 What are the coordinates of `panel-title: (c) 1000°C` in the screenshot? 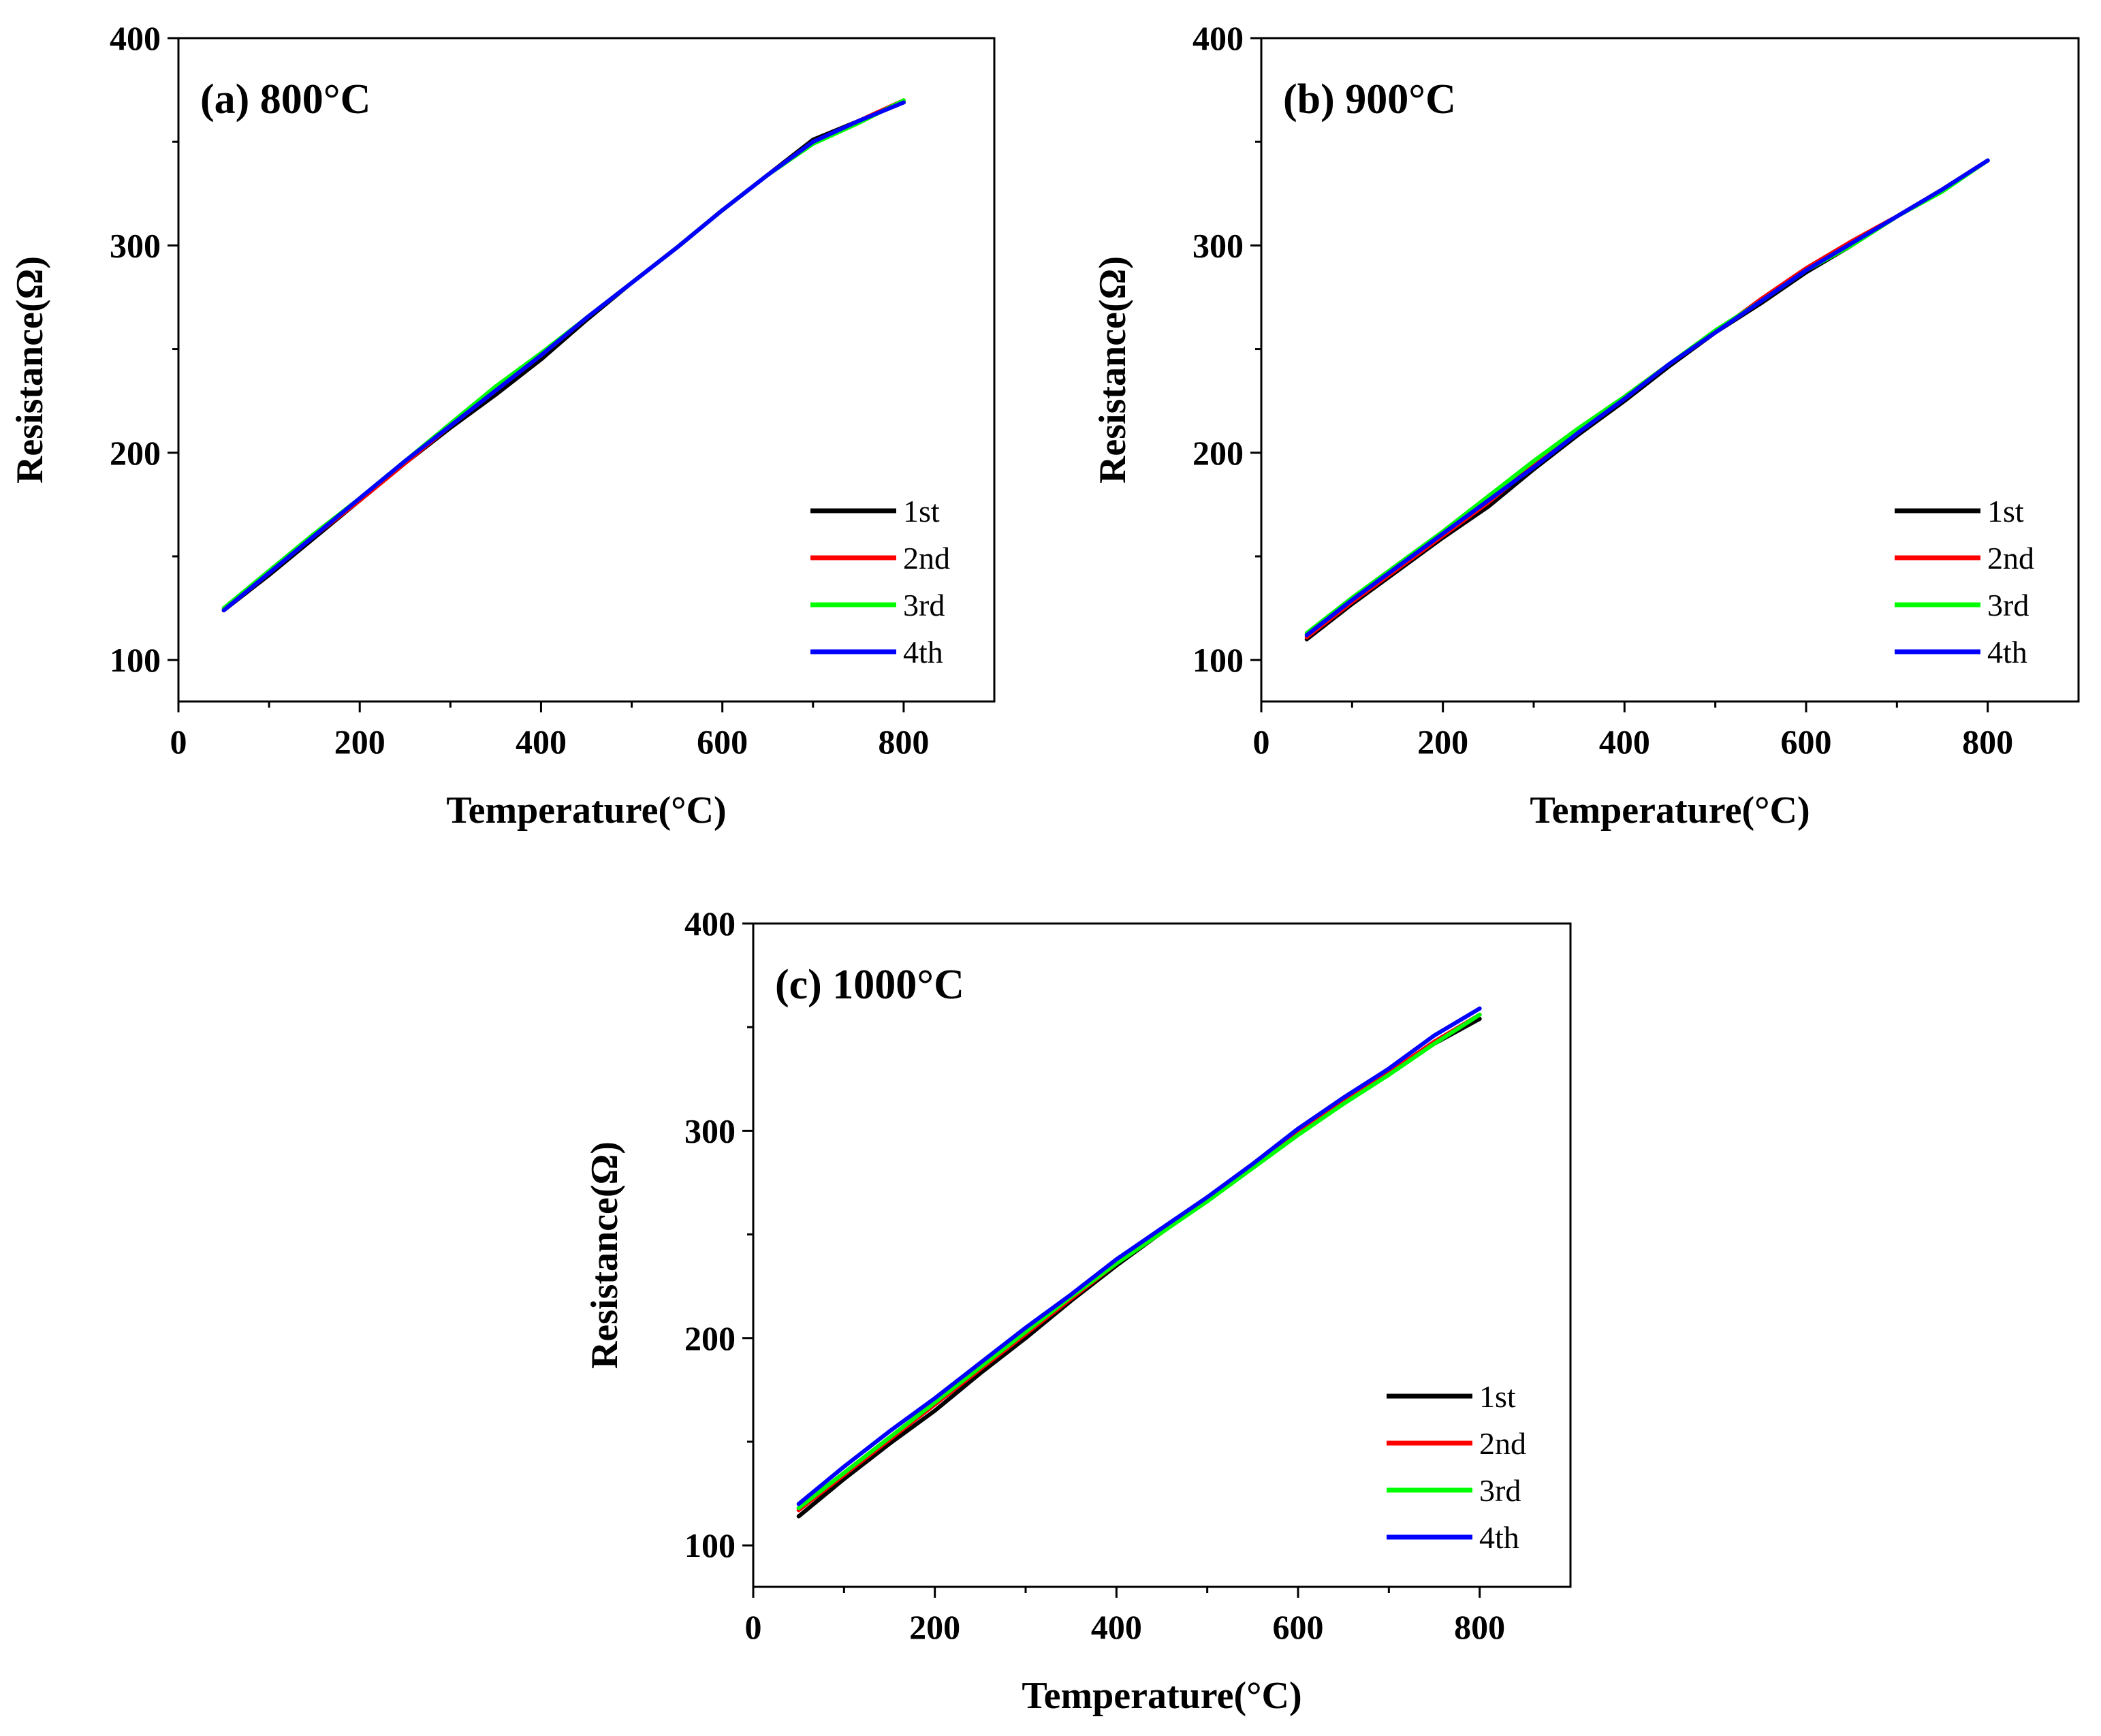 It's located at (870, 985).